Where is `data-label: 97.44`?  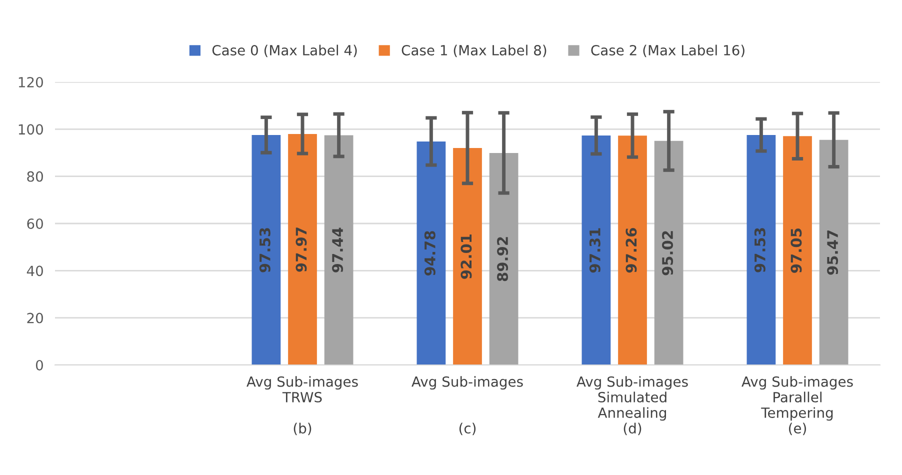
data-label: 97.44 is located at coordinates (338, 250).